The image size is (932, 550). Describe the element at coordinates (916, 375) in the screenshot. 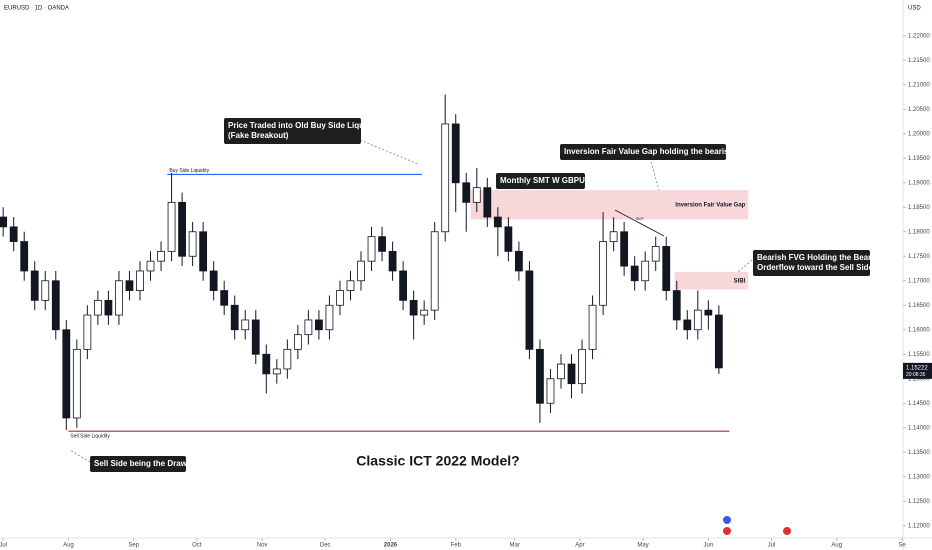

I see `countdown: 20:08:35` at that location.